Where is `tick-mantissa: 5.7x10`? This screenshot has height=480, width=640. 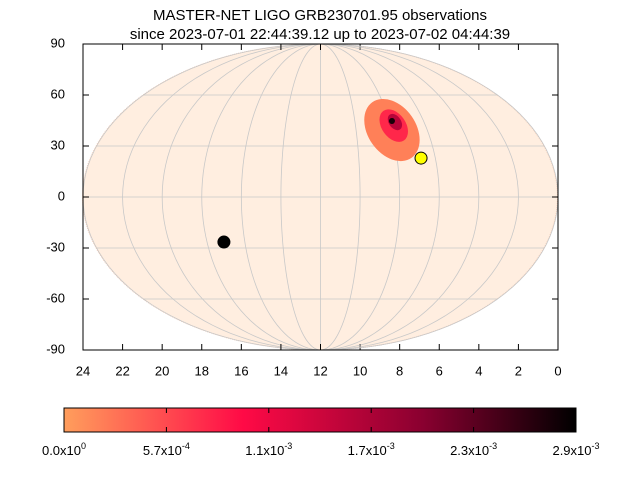
tick-mantissa: 5.7x10 is located at coordinates (162, 450).